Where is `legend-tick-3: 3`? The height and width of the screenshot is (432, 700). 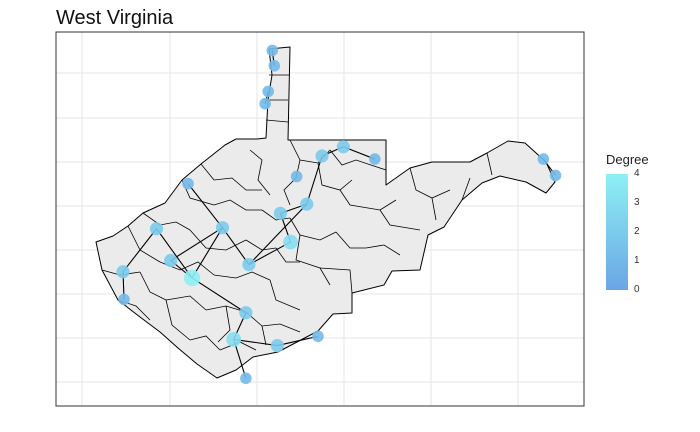 legend-tick-3: 3 is located at coordinates (637, 202).